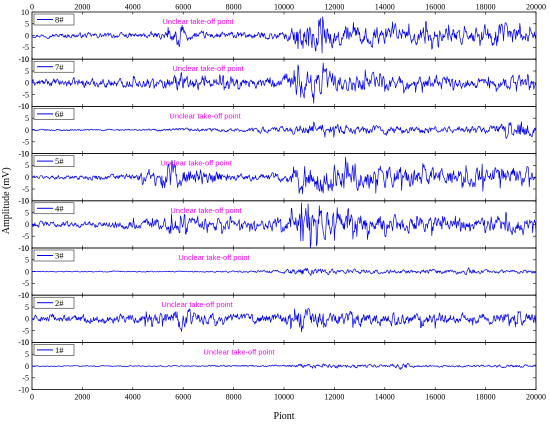 The height and width of the screenshot is (424, 550). Describe the element at coordinates (59, 20) in the screenshot. I see `legend-label: 8#` at that location.